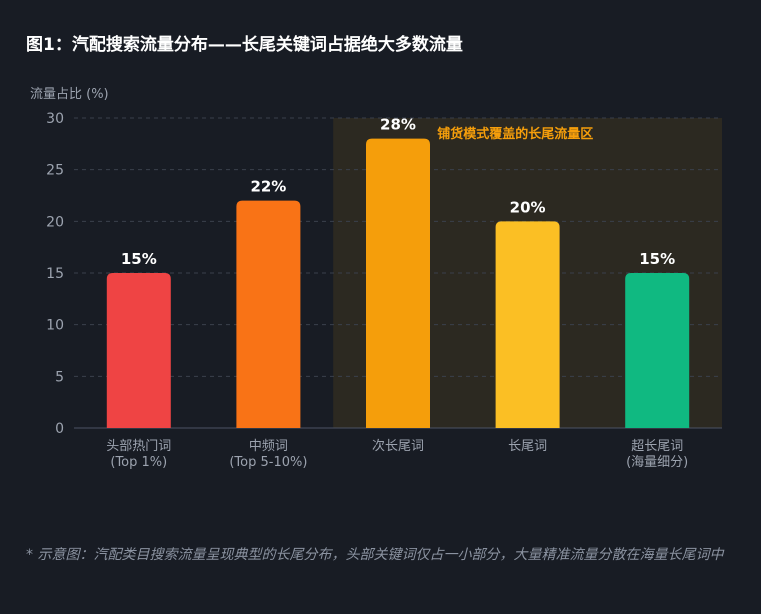 The image size is (761, 614). What do you see at coordinates (398, 446) in the screenshot?
I see `x-tick-label: 次长尾词` at bounding box center [398, 446].